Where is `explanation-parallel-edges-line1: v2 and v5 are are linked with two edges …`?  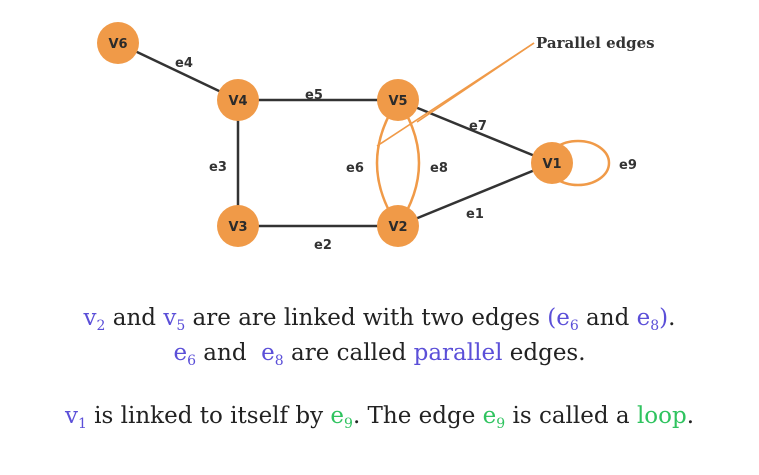 explanation-parallel-edges-line1: v2 and v5 are are linked with two edges … is located at coordinates (379, 319).